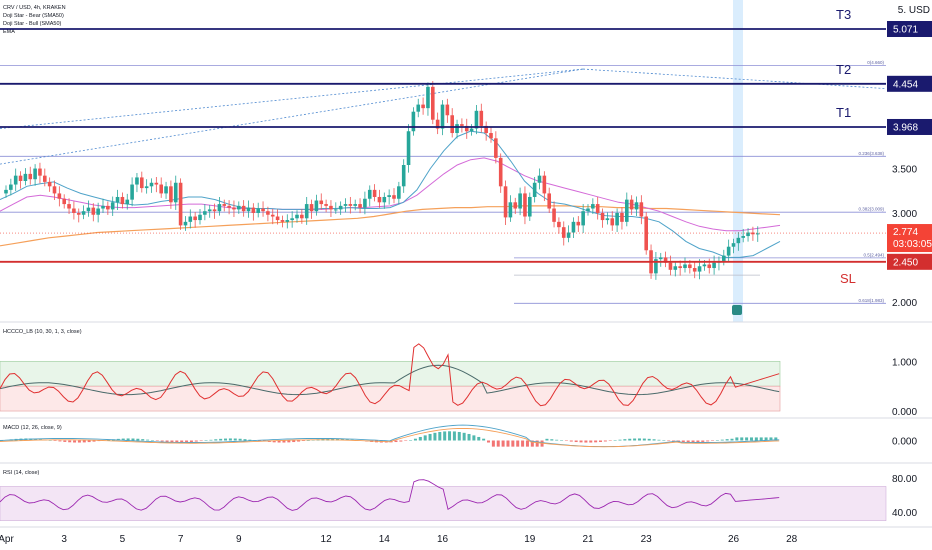 The height and width of the screenshot is (550, 932). I want to click on fib-label-0: 0(4.660), so click(875, 62).